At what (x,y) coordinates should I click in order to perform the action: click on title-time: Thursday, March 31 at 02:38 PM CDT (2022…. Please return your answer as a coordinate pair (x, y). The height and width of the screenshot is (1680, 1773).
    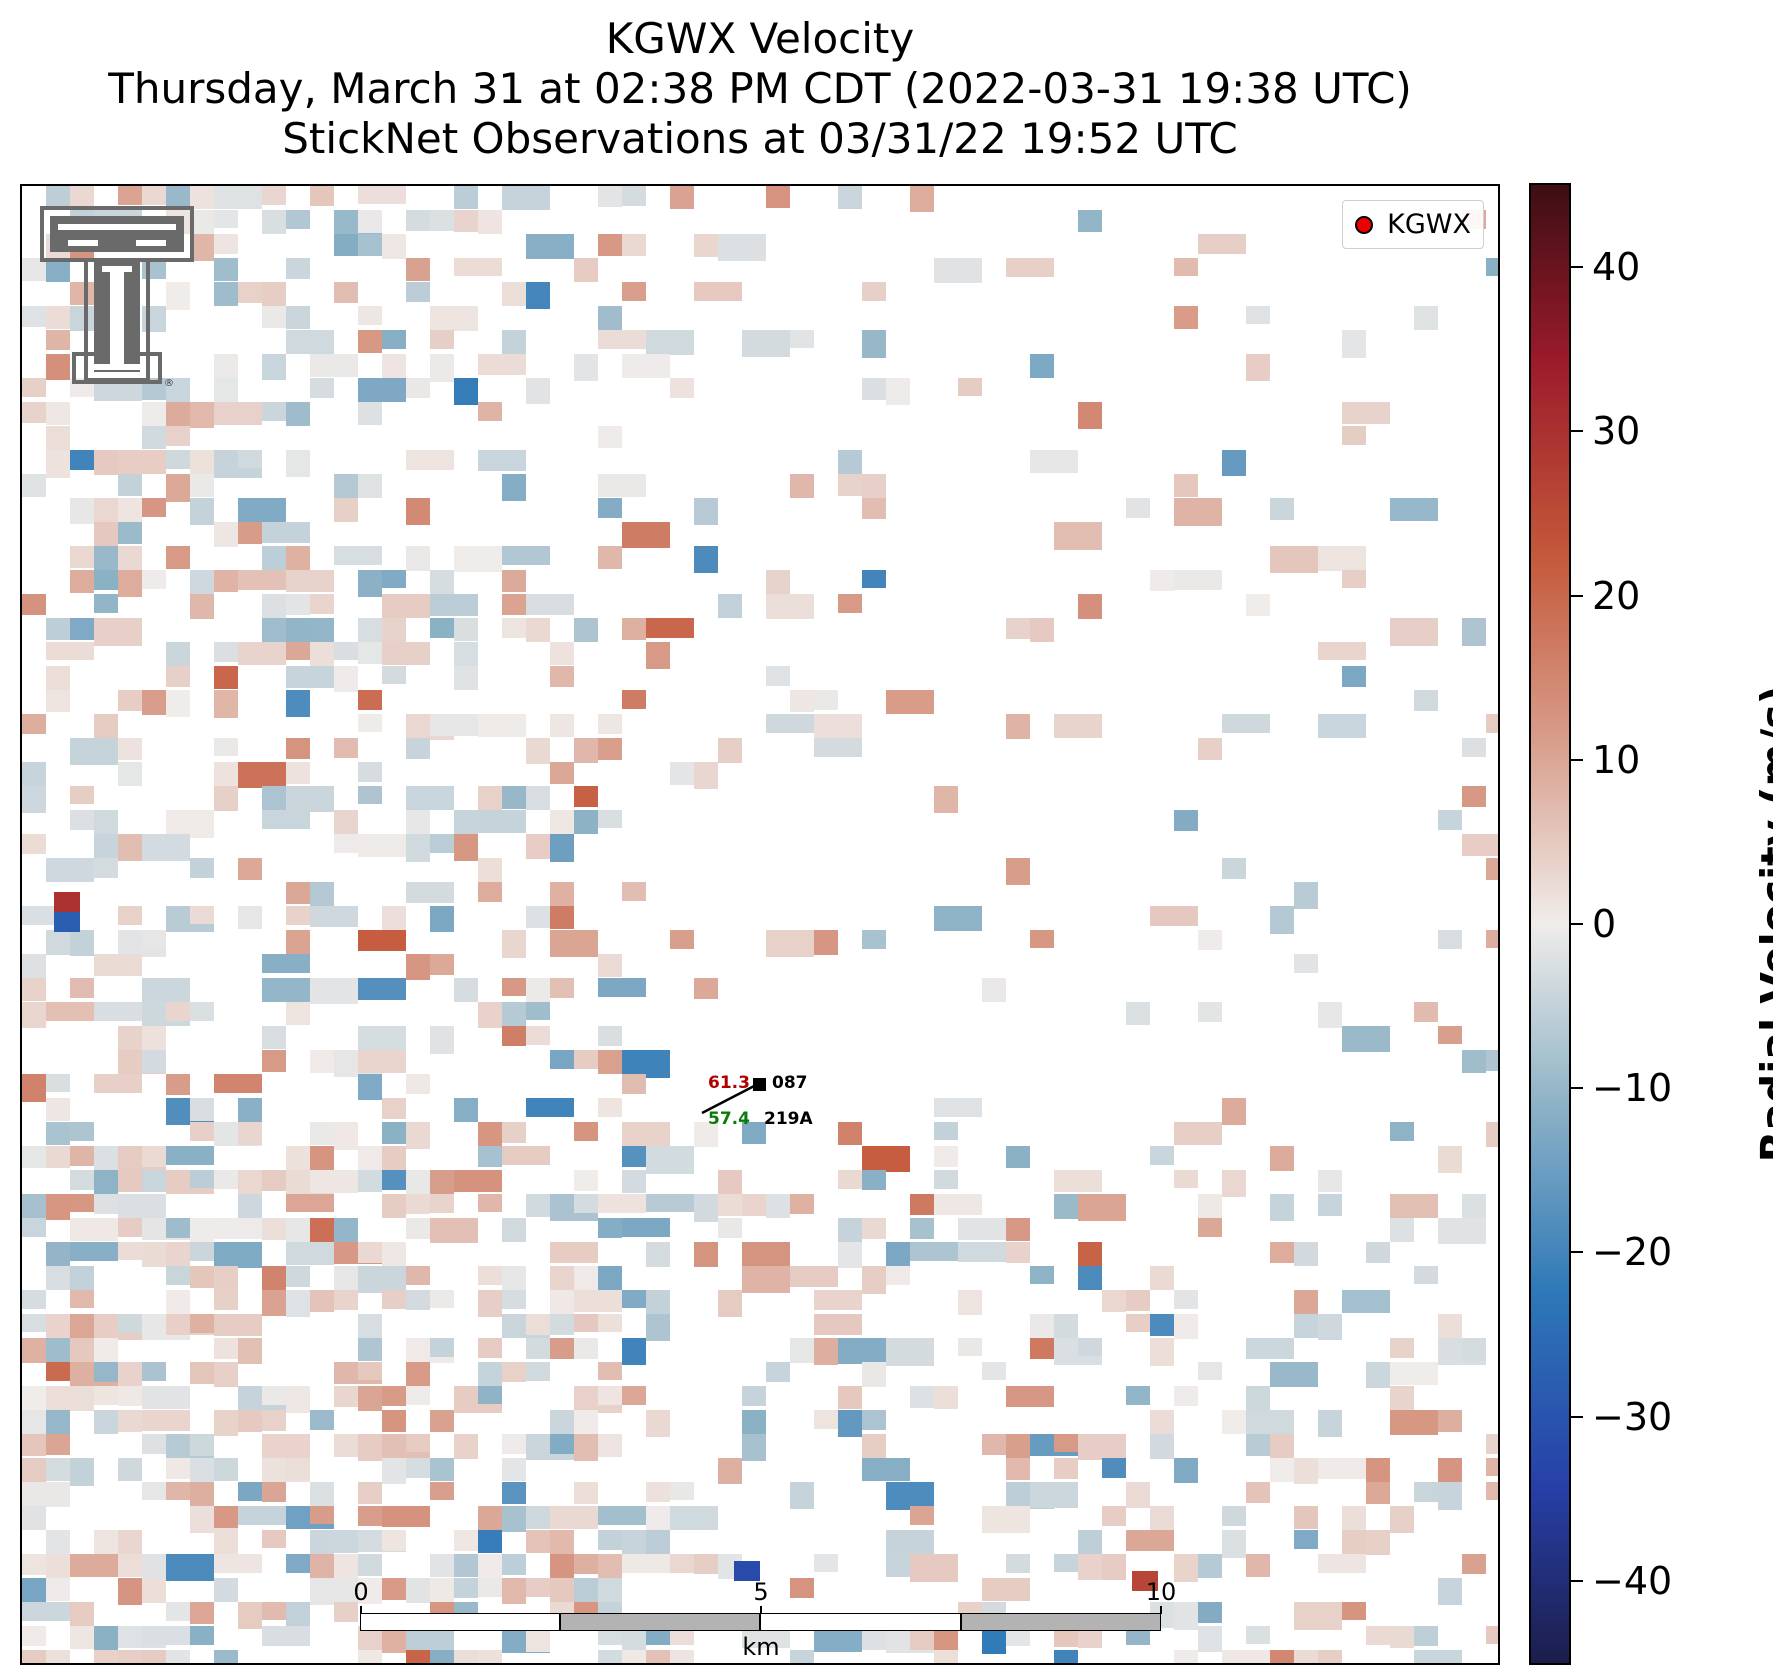
    Looking at the image, I should click on (760, 88).